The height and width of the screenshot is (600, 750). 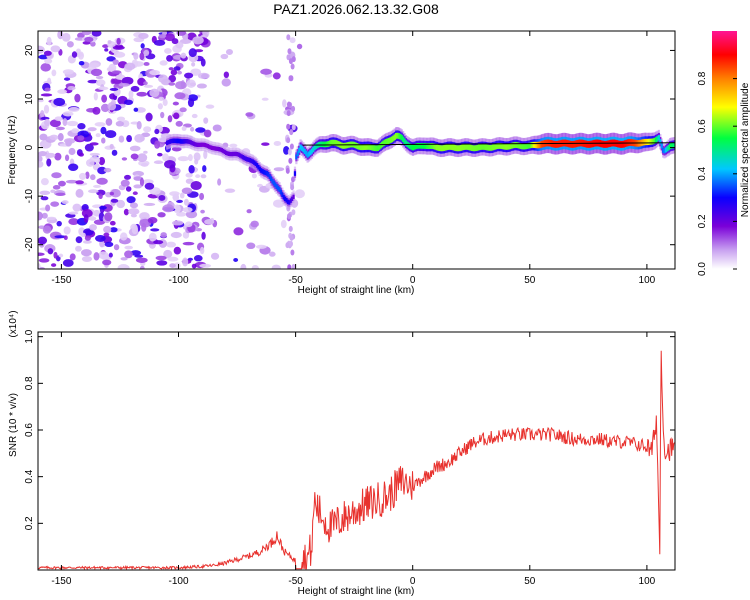 I want to click on colorbar-tick-label: 0.8, so click(x=702, y=78).